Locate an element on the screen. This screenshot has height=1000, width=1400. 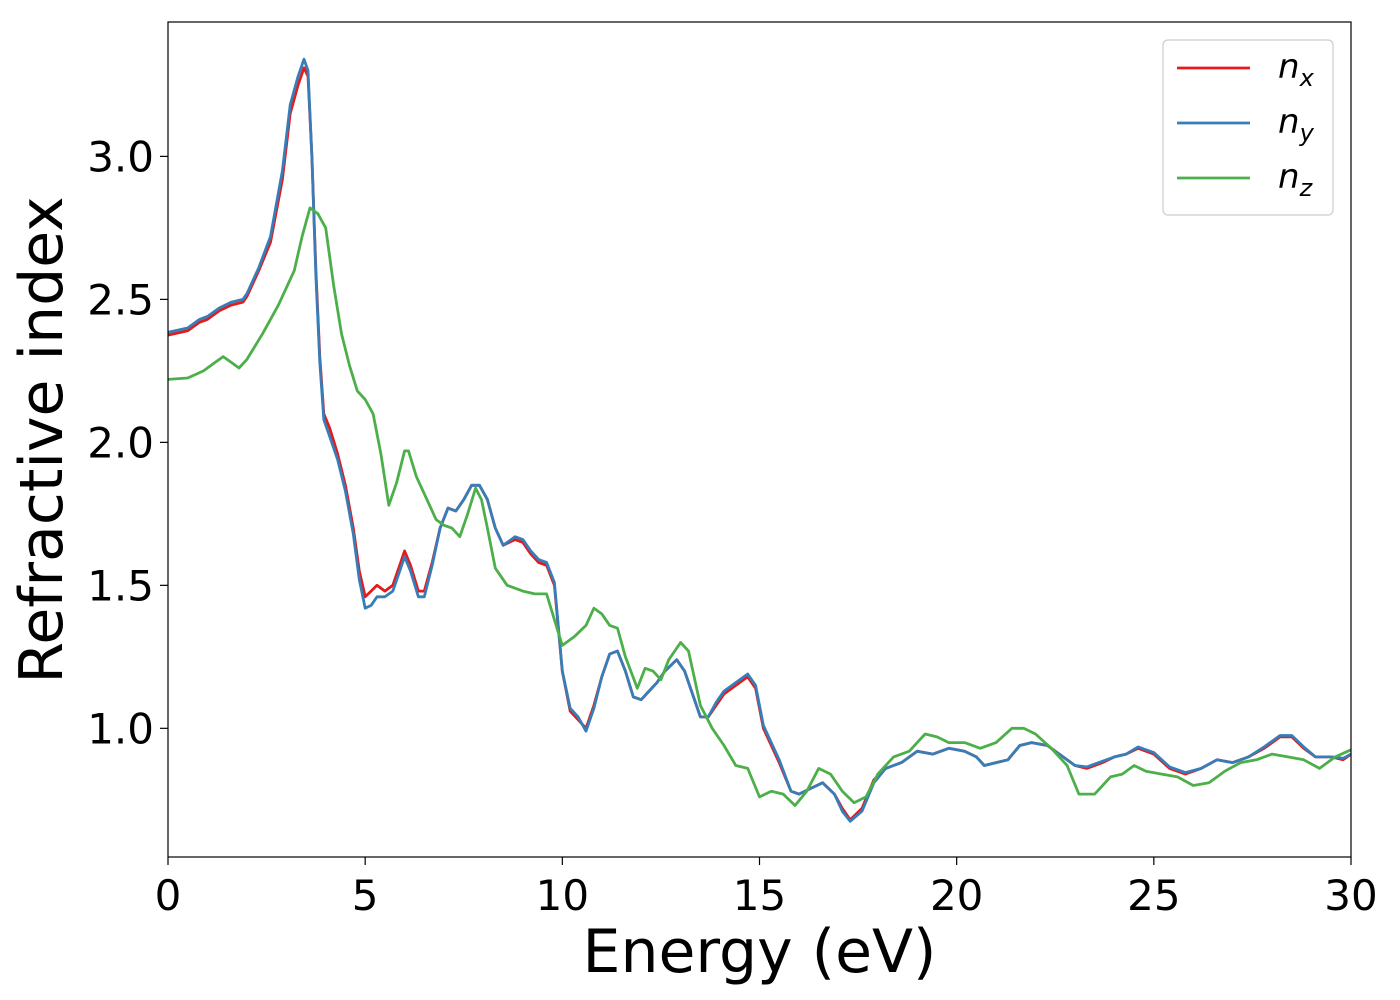
x-tick-label: 10 is located at coordinates (562, 895).